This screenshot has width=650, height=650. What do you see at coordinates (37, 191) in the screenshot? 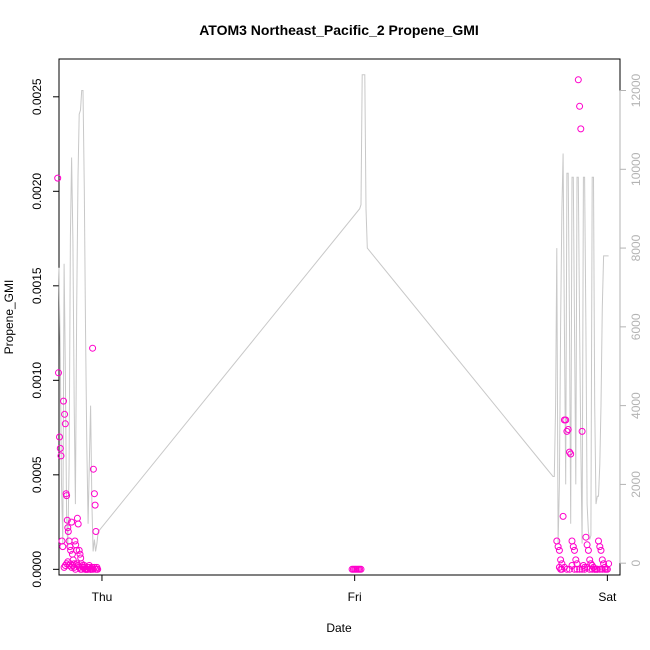
I see `left-tick-label: 0.0020` at bounding box center [37, 191].